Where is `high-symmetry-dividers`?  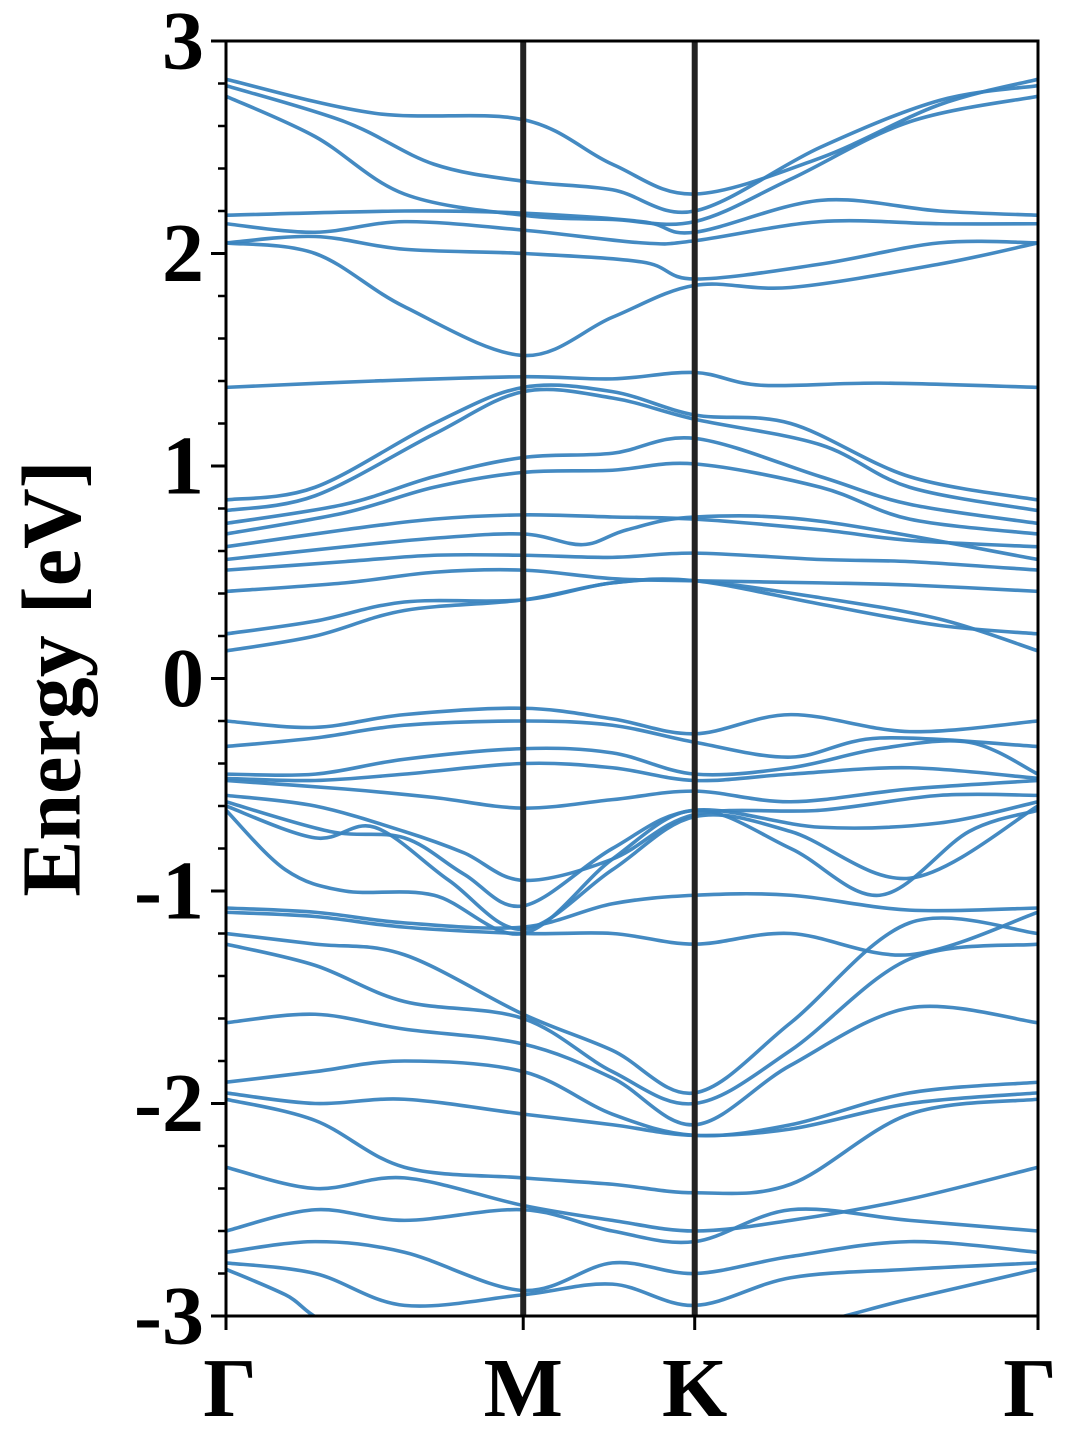 high-symmetry-dividers is located at coordinates (609, 678).